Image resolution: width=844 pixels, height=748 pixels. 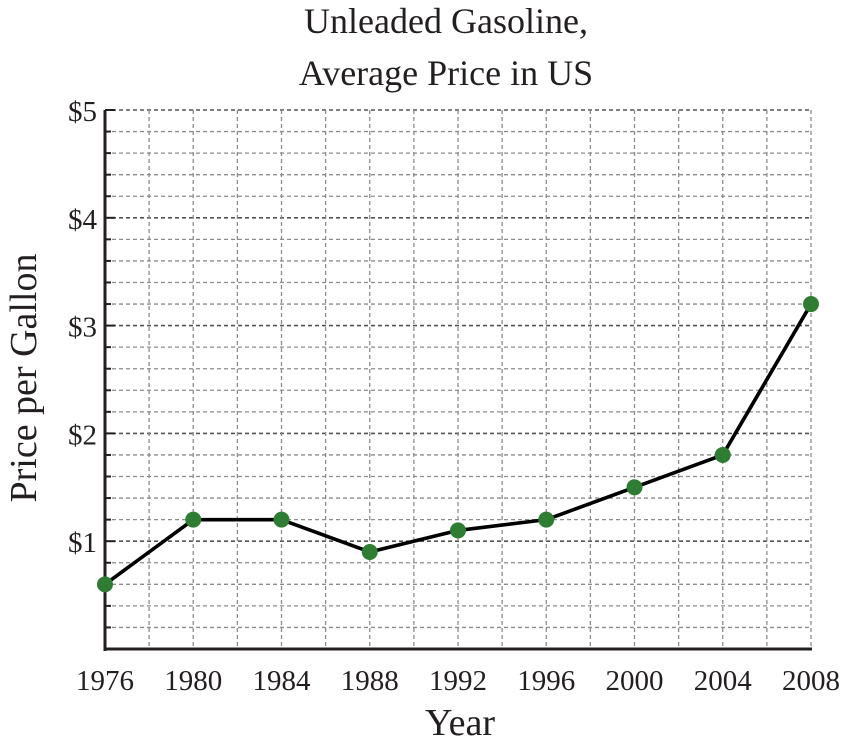 I want to click on x-tick-label: 1984, so click(x=282, y=681).